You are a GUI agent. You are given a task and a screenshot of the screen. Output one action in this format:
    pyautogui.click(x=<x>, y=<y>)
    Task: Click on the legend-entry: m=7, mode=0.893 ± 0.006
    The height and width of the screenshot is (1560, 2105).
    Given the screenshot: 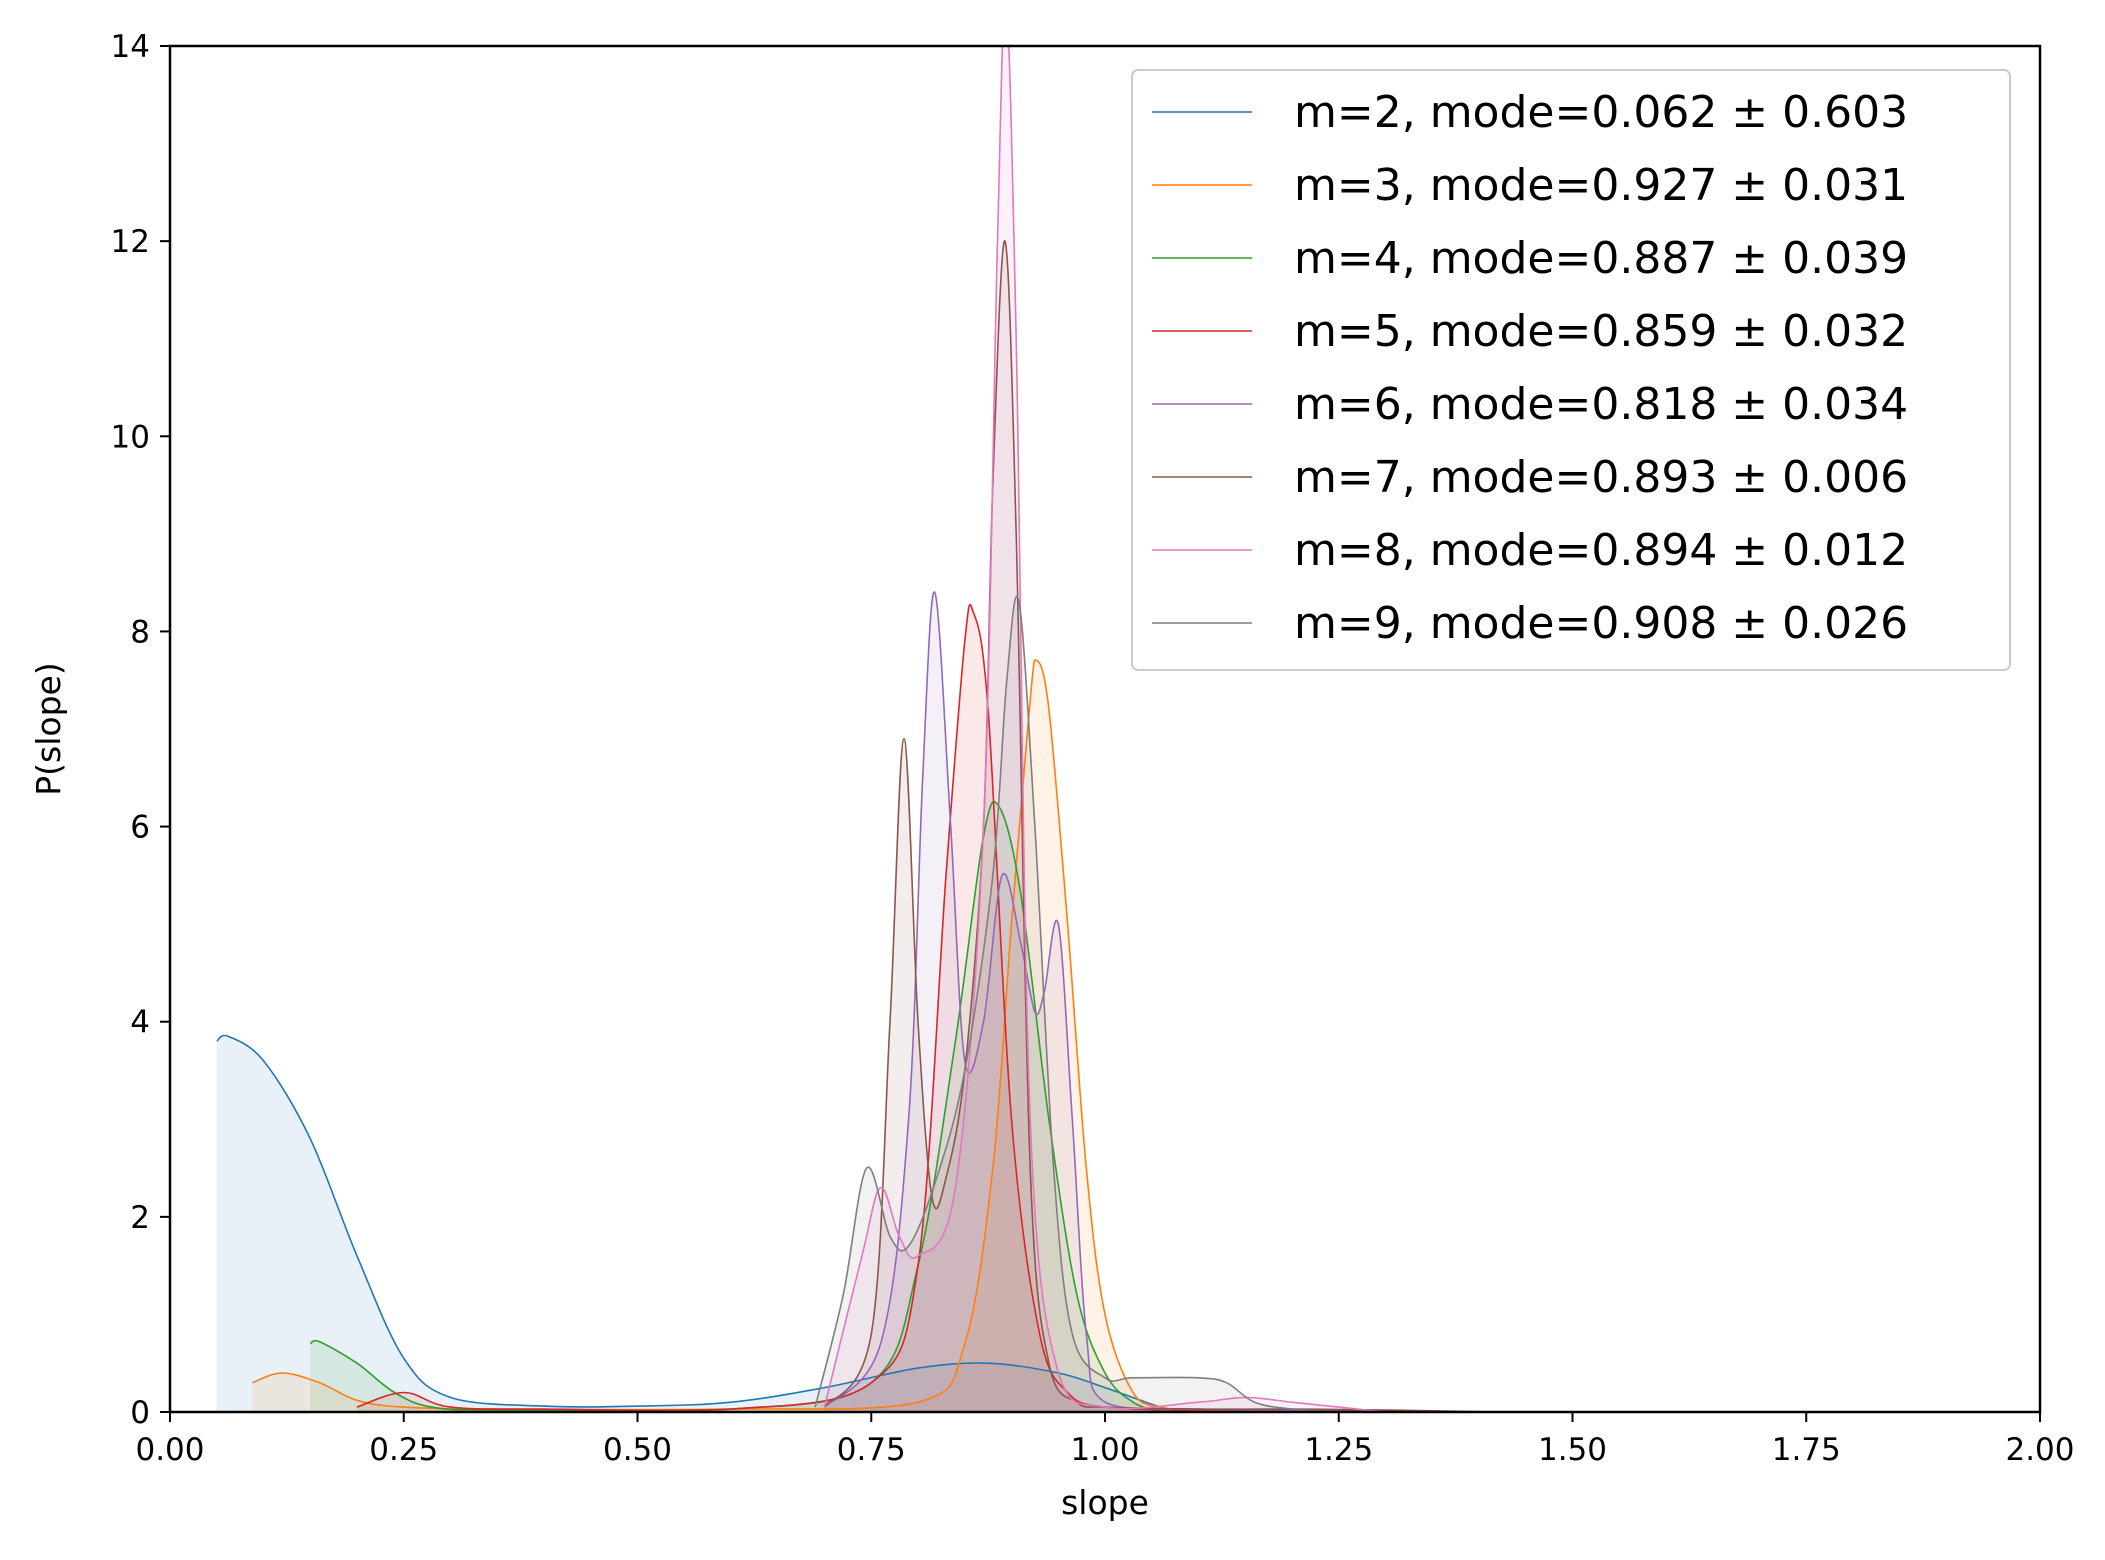 What is the action you would take?
    pyautogui.click(x=1530, y=477)
    